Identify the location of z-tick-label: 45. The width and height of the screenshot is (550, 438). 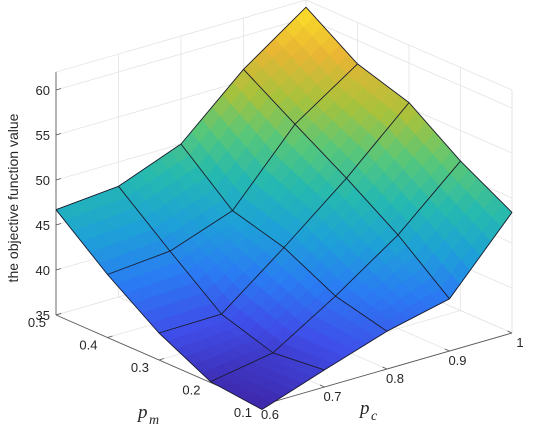
(43, 225).